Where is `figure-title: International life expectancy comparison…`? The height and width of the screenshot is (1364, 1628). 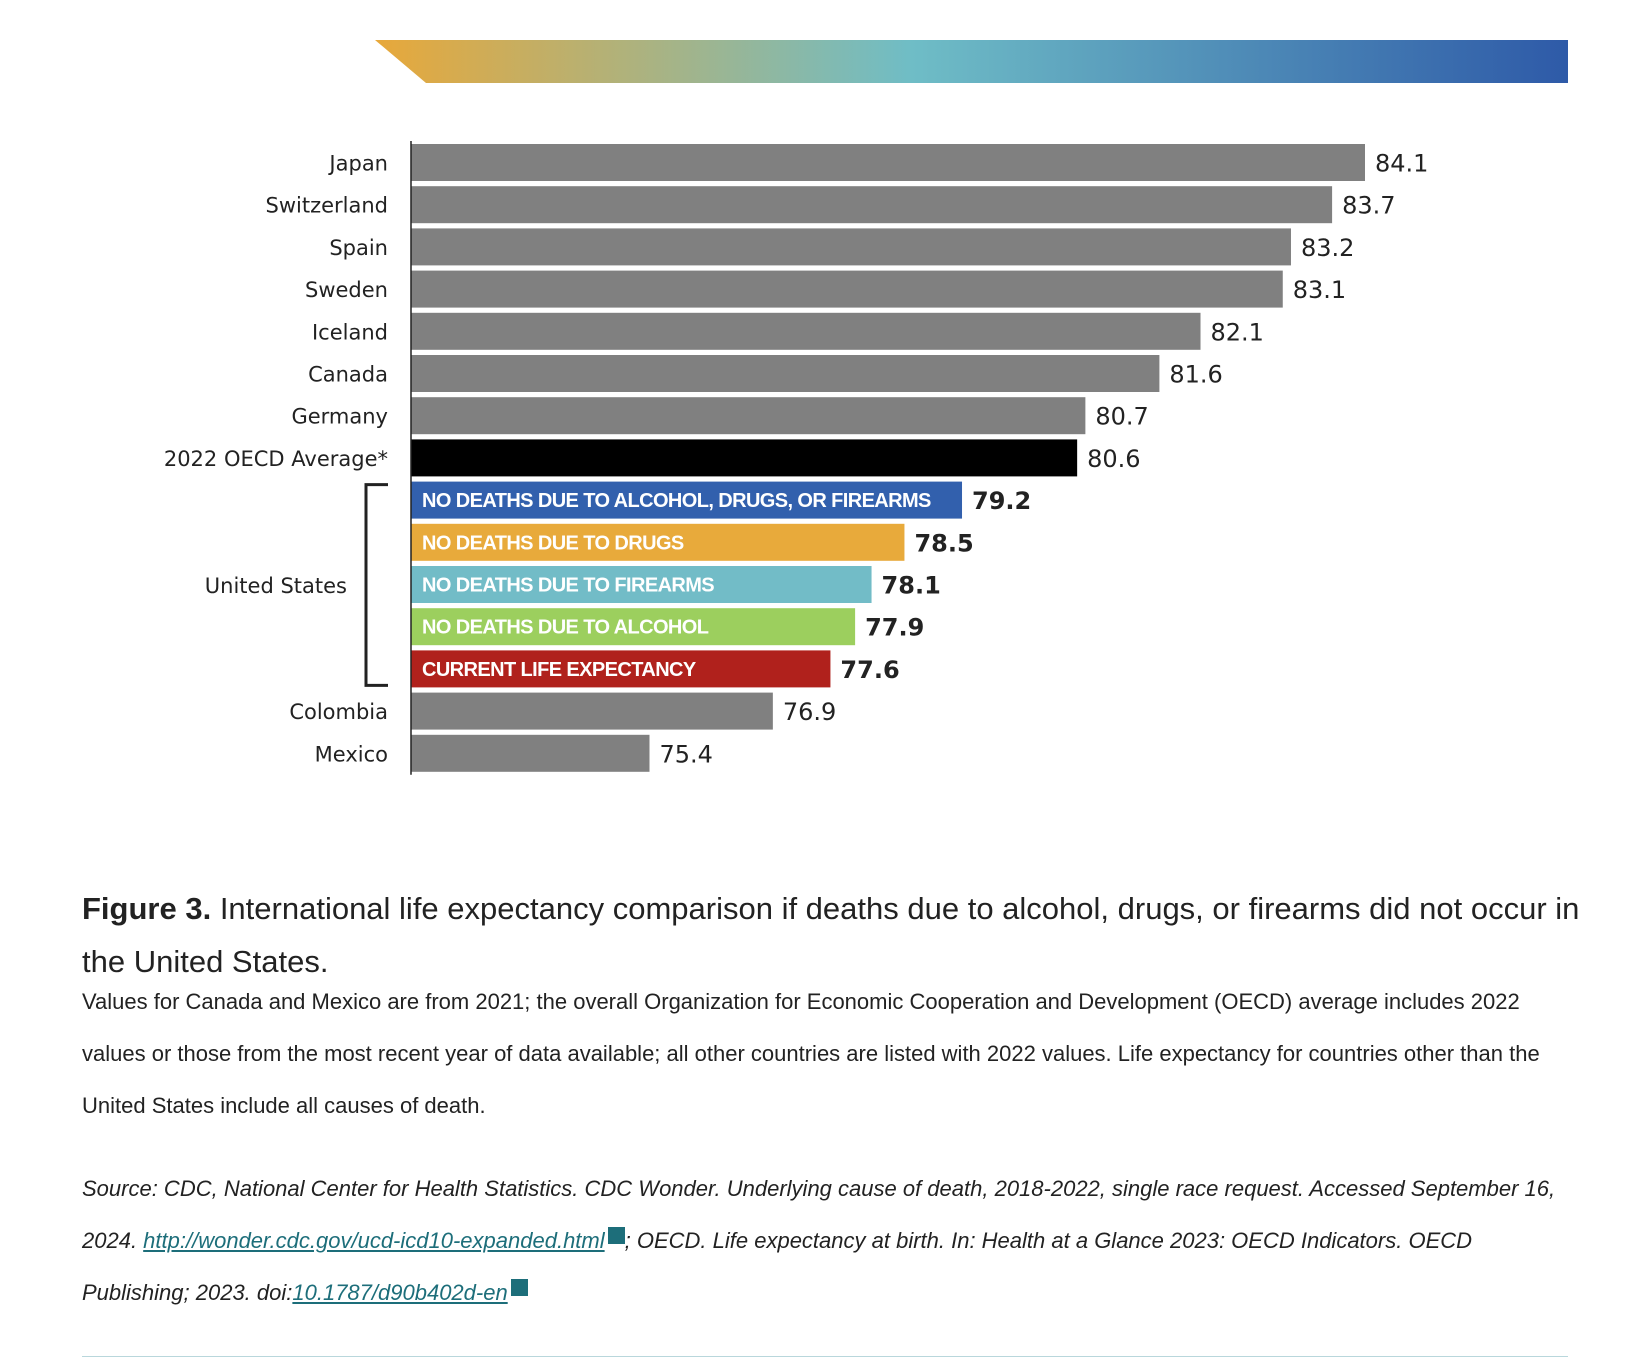
figure-title: International life expectancy comparison… is located at coordinates (831, 935).